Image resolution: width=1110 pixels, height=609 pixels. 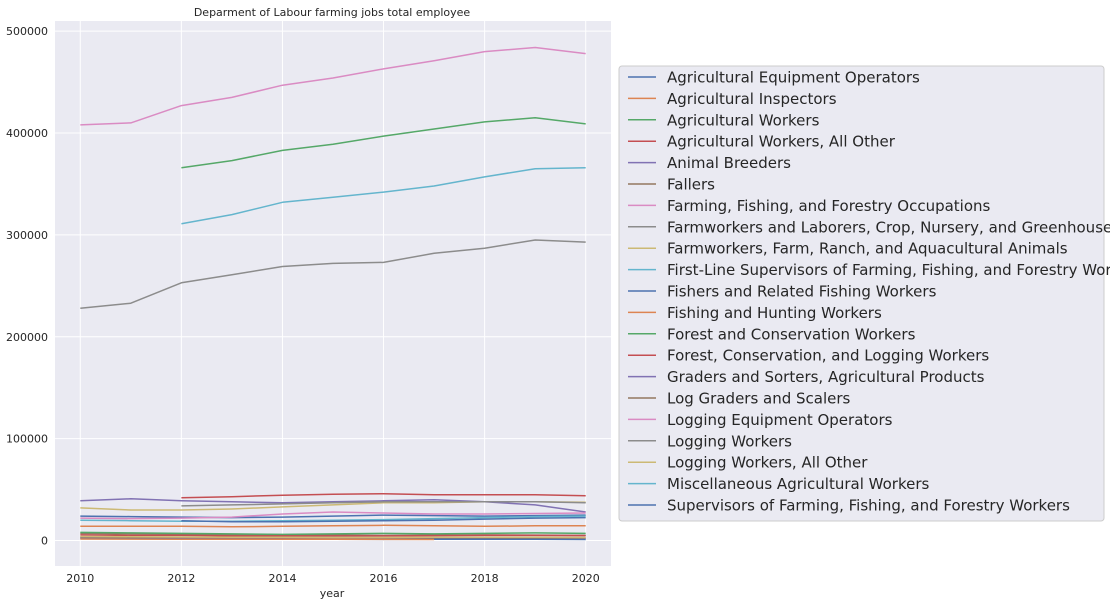 I want to click on legend-label: Logging Equipment Operators, so click(x=780, y=420).